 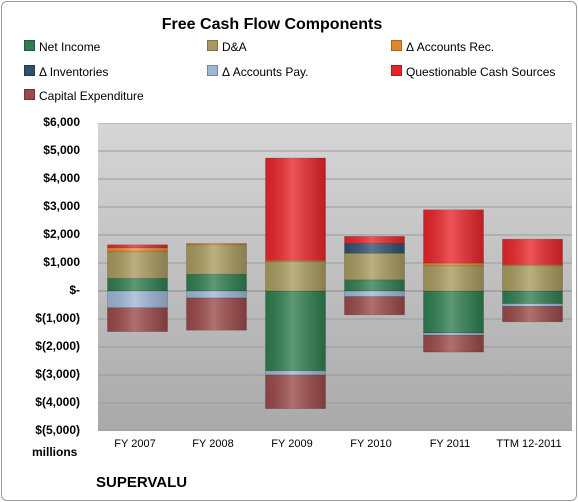 What do you see at coordinates (29, 45) in the screenshot?
I see `legend-swatch-net-income` at bounding box center [29, 45].